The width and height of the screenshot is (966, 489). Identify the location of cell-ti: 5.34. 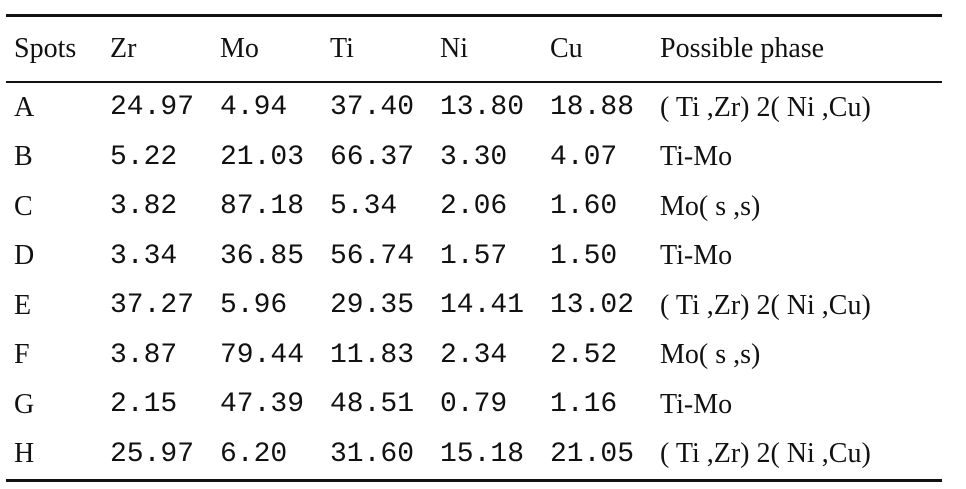
(364, 207).